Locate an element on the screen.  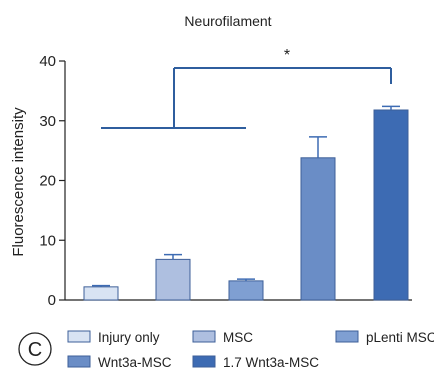
panel-letter-circle is located at coordinates (35, 349).